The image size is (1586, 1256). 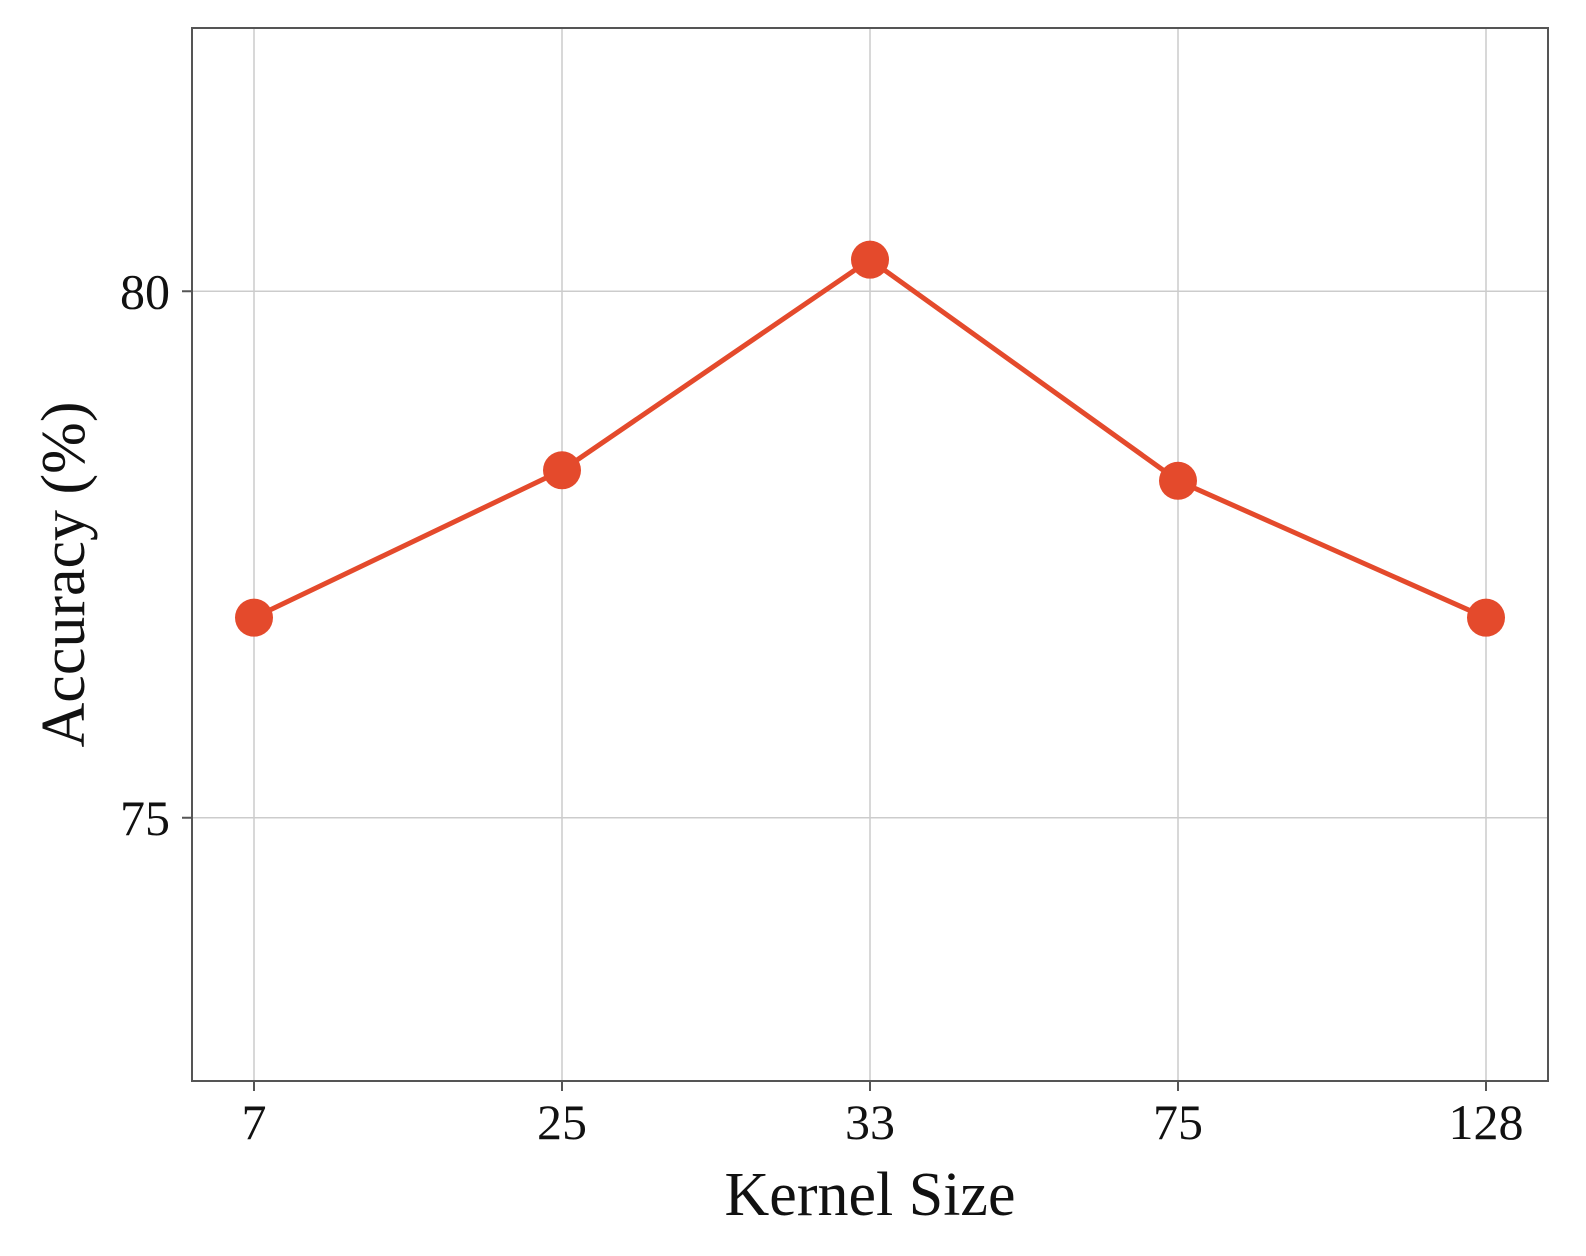 What do you see at coordinates (870, 1195) in the screenshot?
I see `x-axis-title: Kernel Size` at bounding box center [870, 1195].